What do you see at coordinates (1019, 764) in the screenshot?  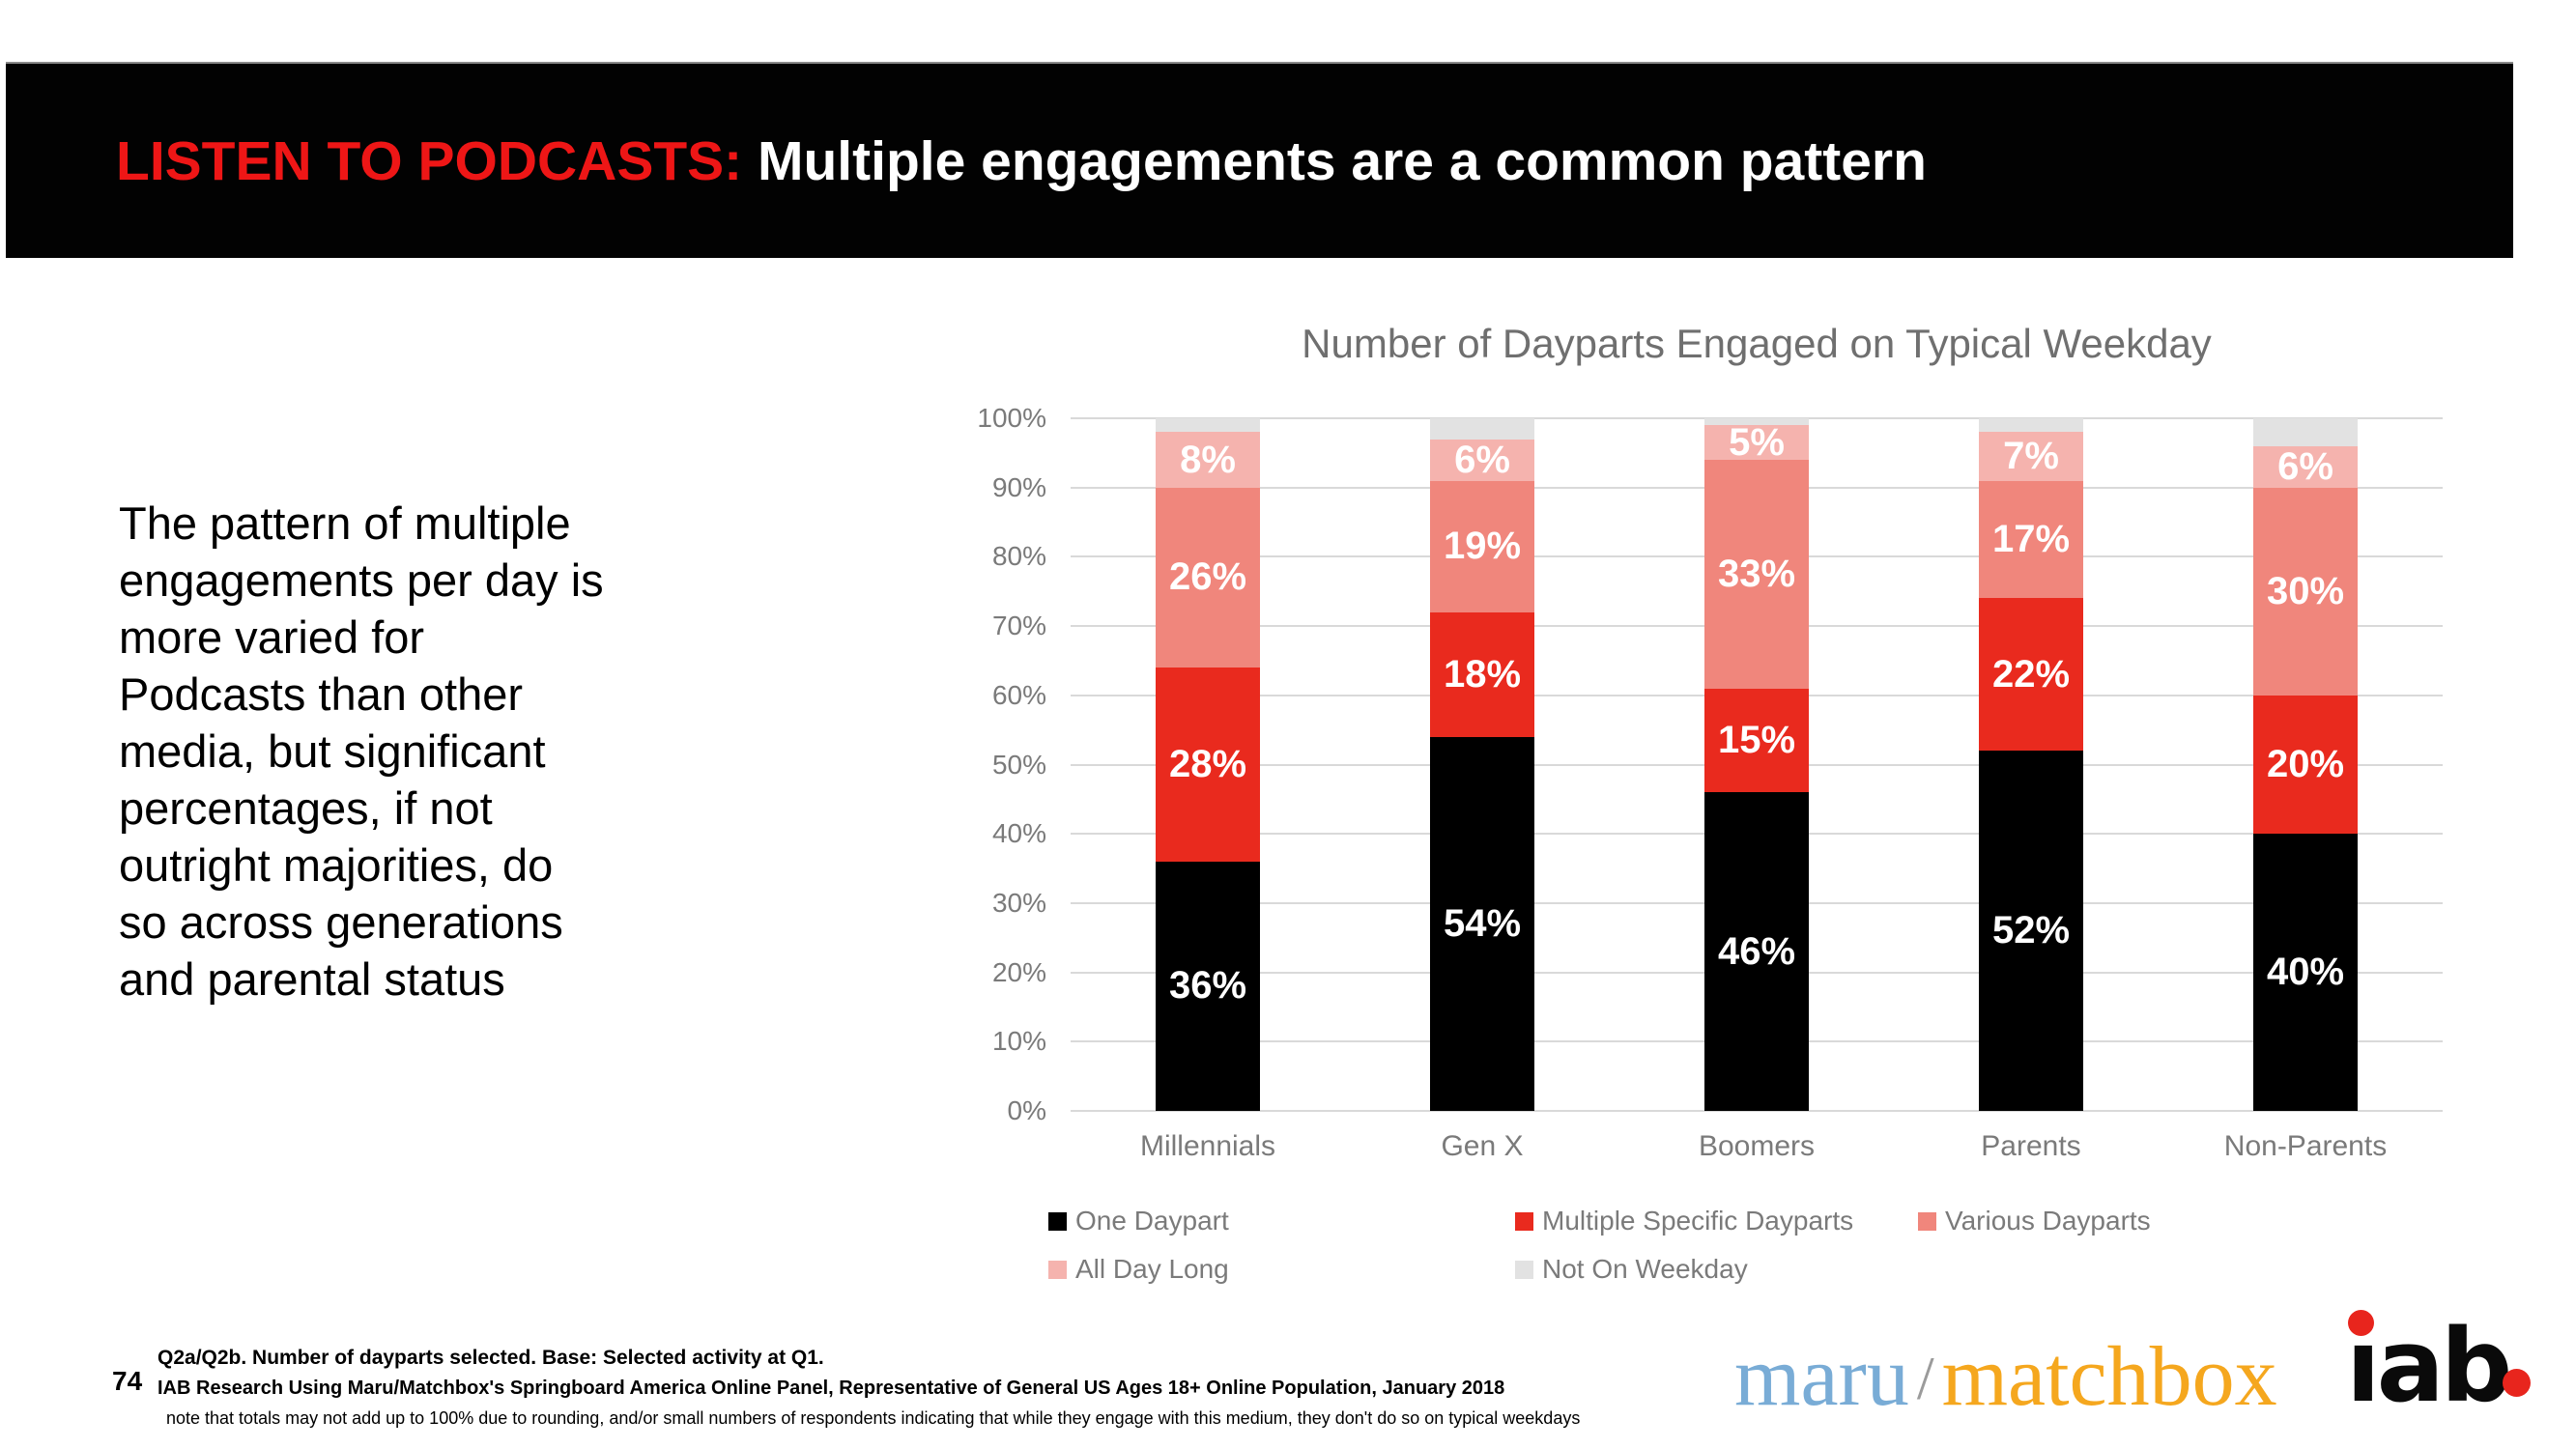 I see `y-axis-tick-label: 50%` at bounding box center [1019, 764].